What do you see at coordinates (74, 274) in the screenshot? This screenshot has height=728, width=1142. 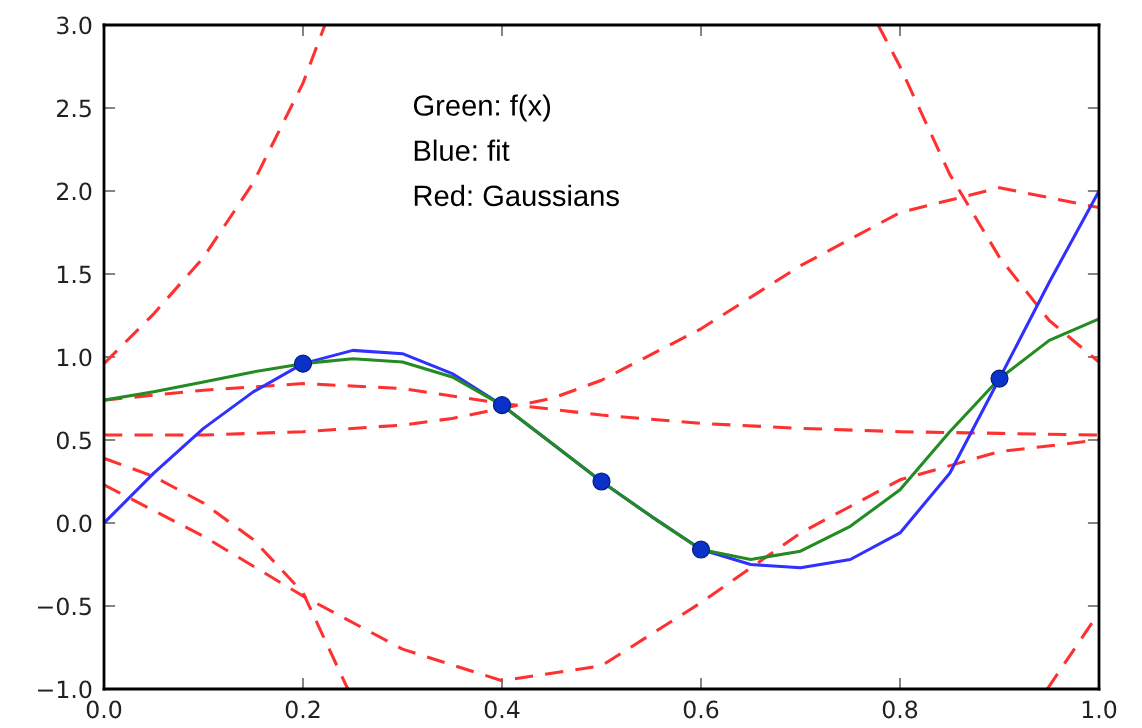 I see `y-tick-label: 1.5` at bounding box center [74, 274].